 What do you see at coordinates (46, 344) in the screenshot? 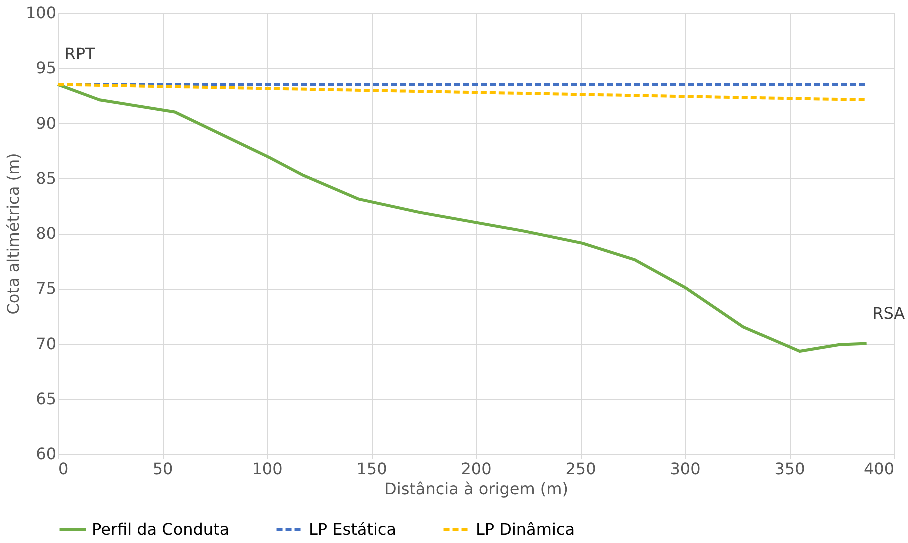
I see `y-tick-label: 70` at bounding box center [46, 344].